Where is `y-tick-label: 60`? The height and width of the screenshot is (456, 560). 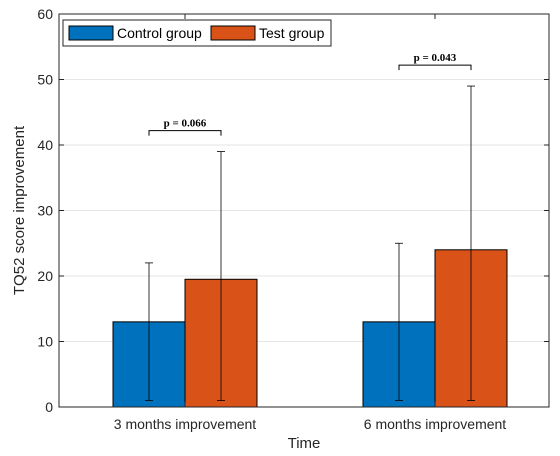
y-tick-label: 60 is located at coordinates (45, 14).